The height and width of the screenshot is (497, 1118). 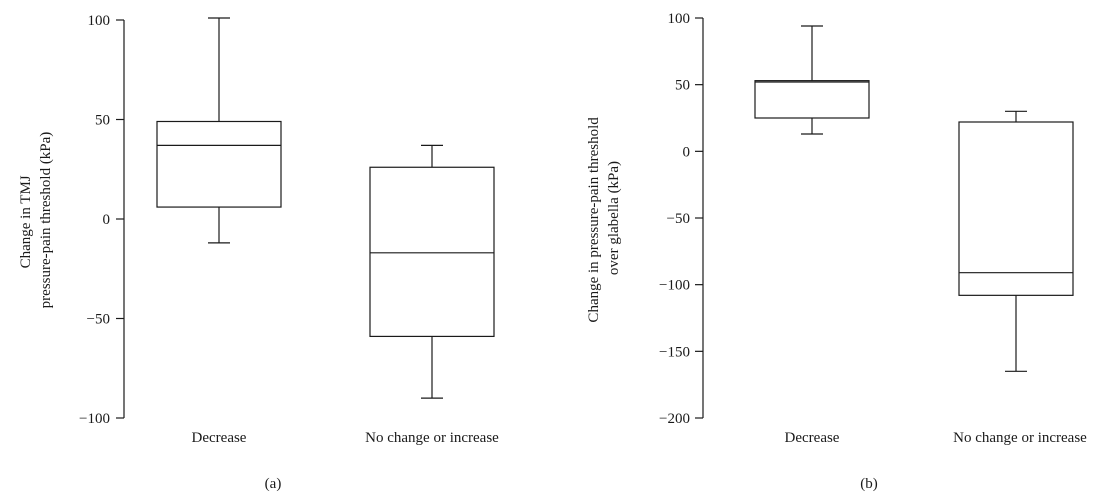 I want to click on panel-b-label: (b), so click(x=869, y=484).